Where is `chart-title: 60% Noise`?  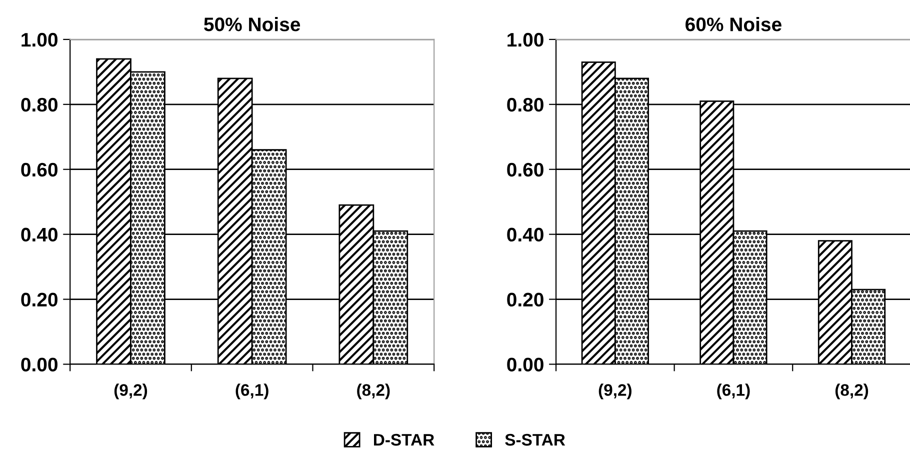
chart-title: 60% Noise is located at coordinates (734, 24).